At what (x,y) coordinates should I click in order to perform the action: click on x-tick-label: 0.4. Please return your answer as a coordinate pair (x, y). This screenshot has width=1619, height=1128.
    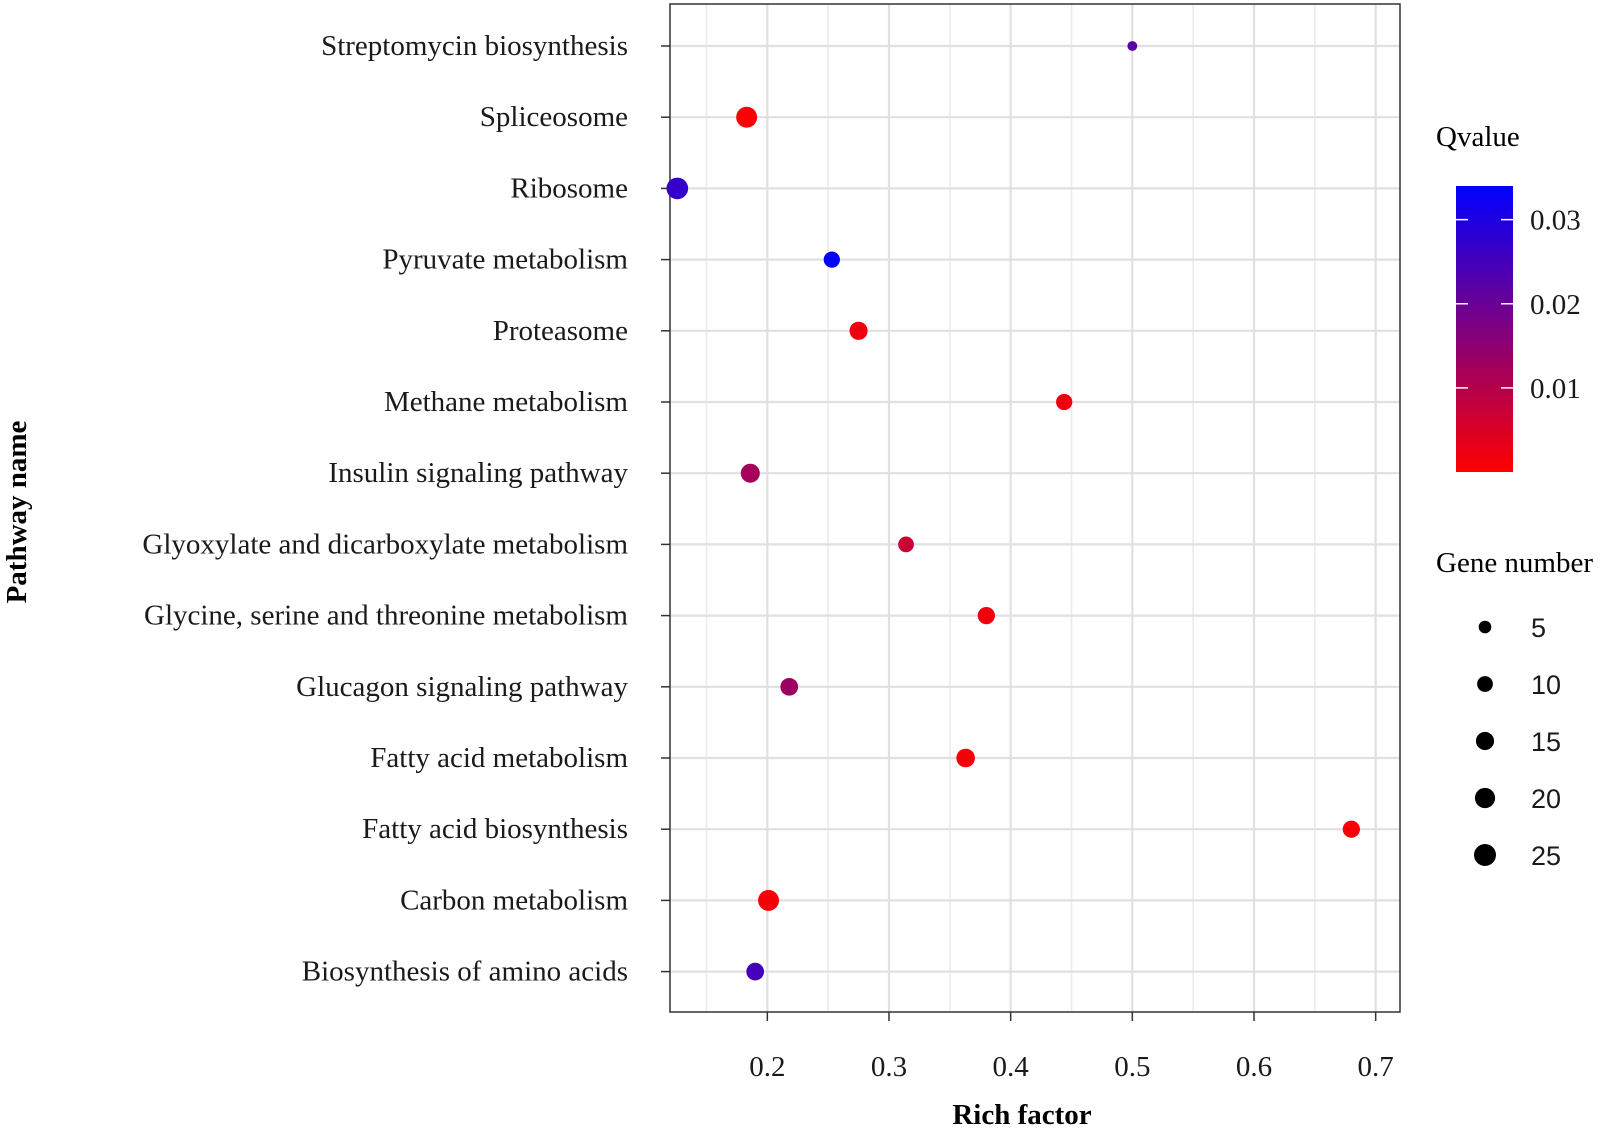
    Looking at the image, I should click on (1011, 1067).